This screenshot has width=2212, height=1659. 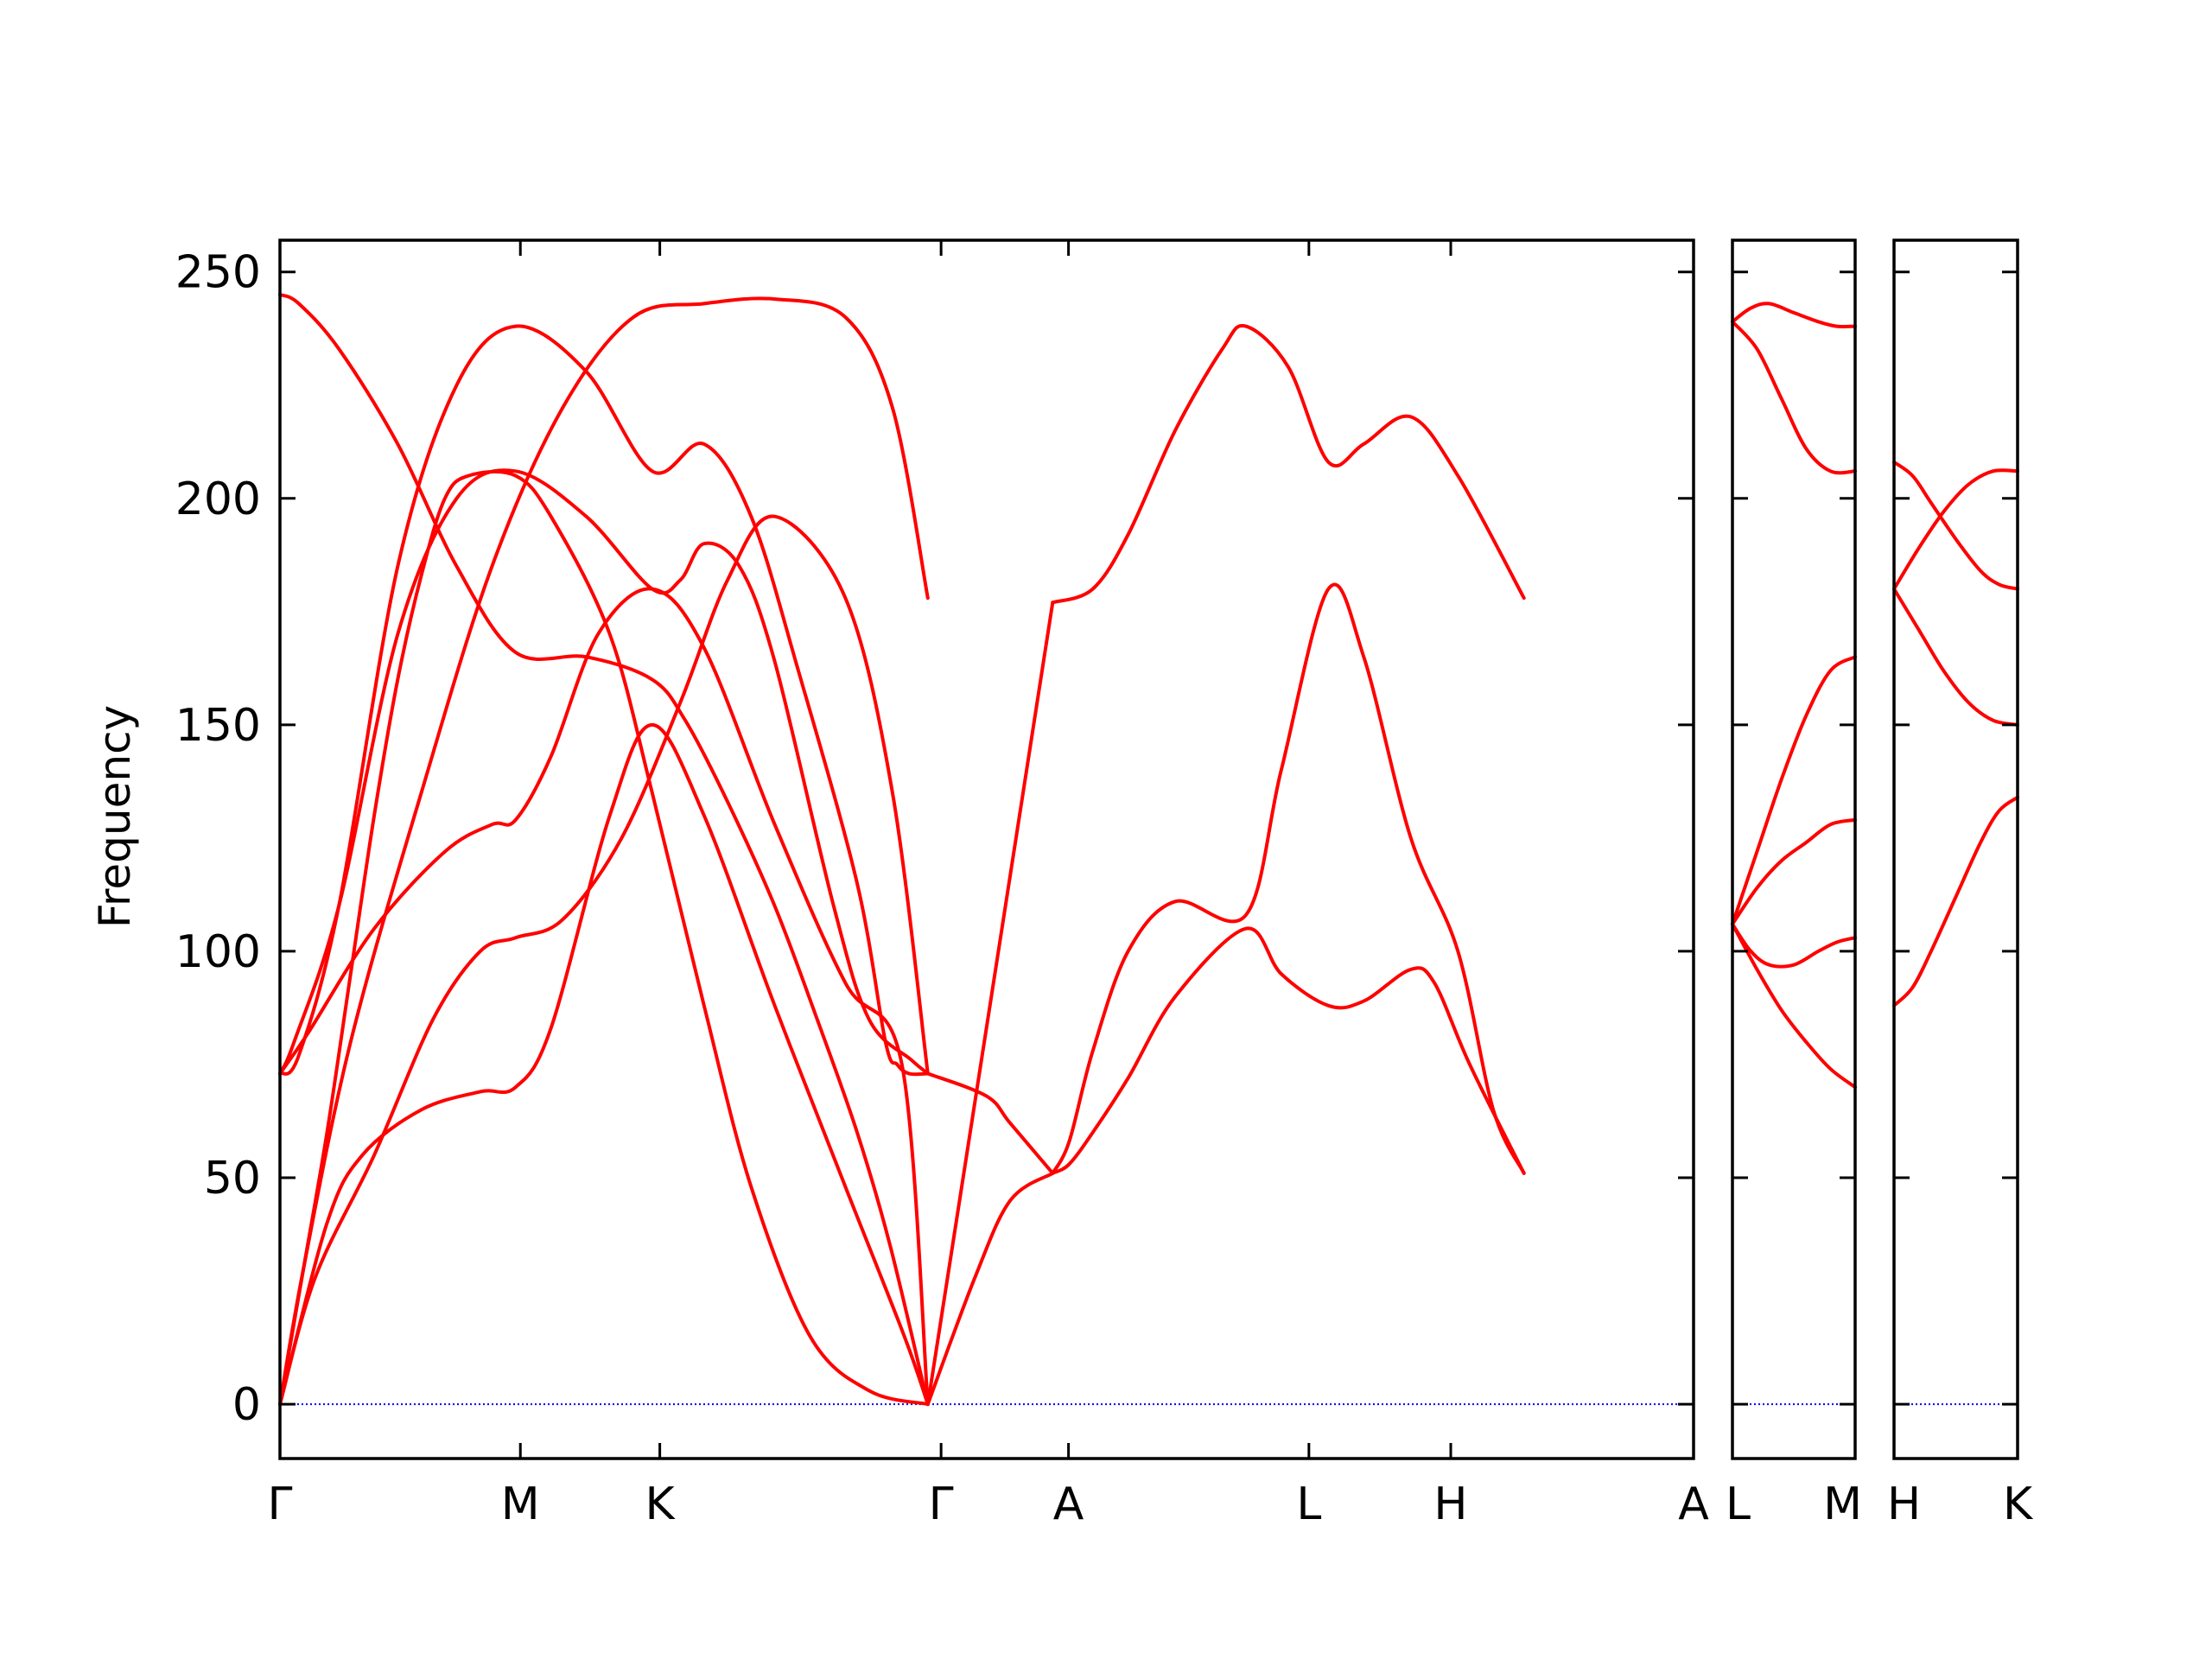 What do you see at coordinates (232, 1179) in the screenshot?
I see `y-tick-label: 50` at bounding box center [232, 1179].